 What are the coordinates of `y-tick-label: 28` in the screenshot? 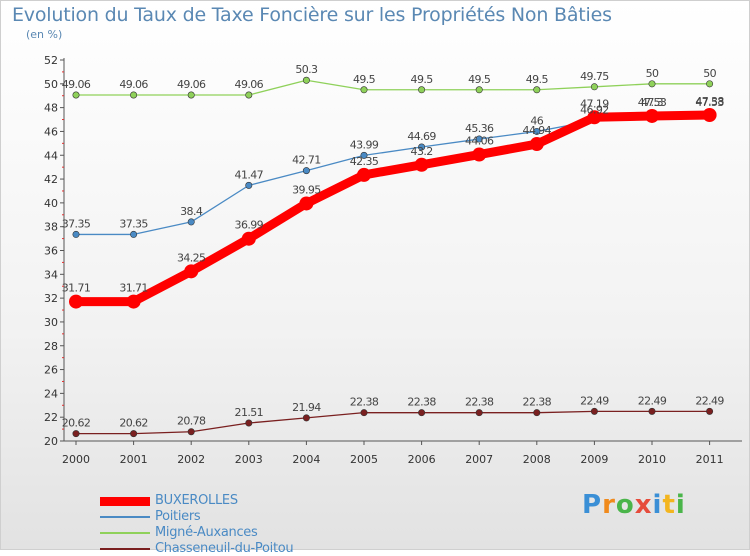 It's located at (51, 346).